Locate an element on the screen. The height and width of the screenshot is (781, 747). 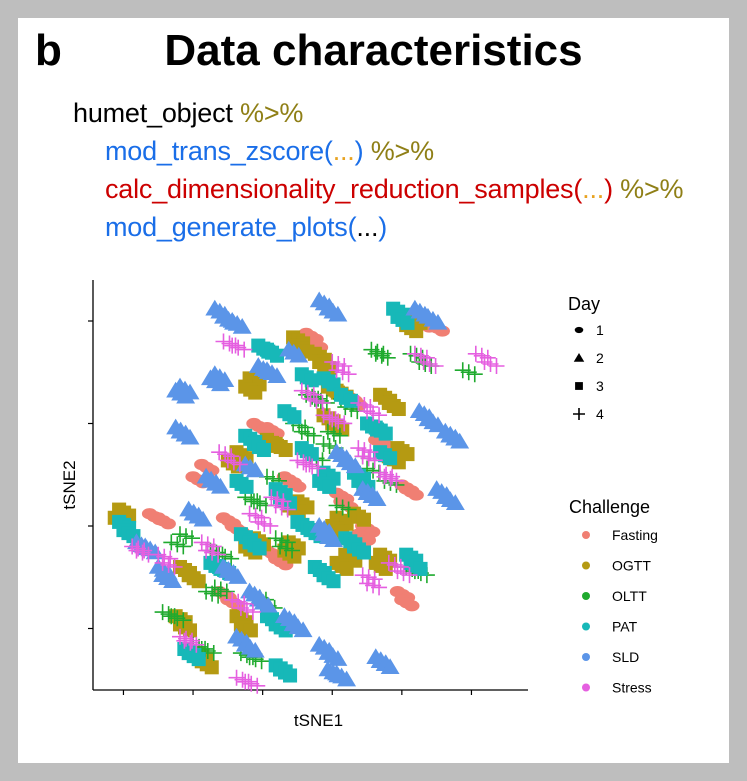
legend-challenge-key-fasting is located at coordinates (586, 535).